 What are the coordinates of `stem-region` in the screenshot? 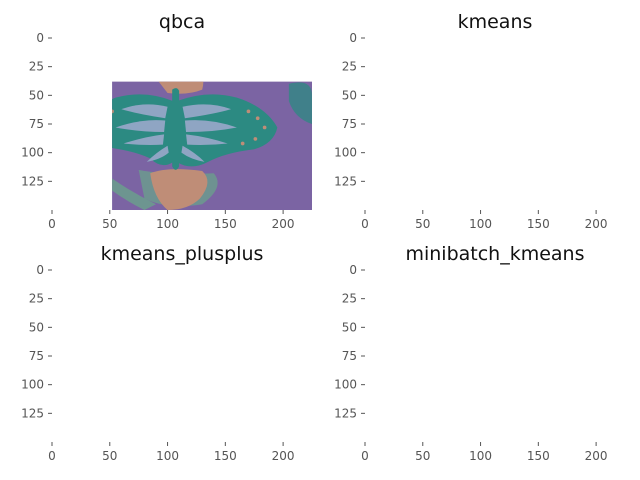 It's located at (134, 194).